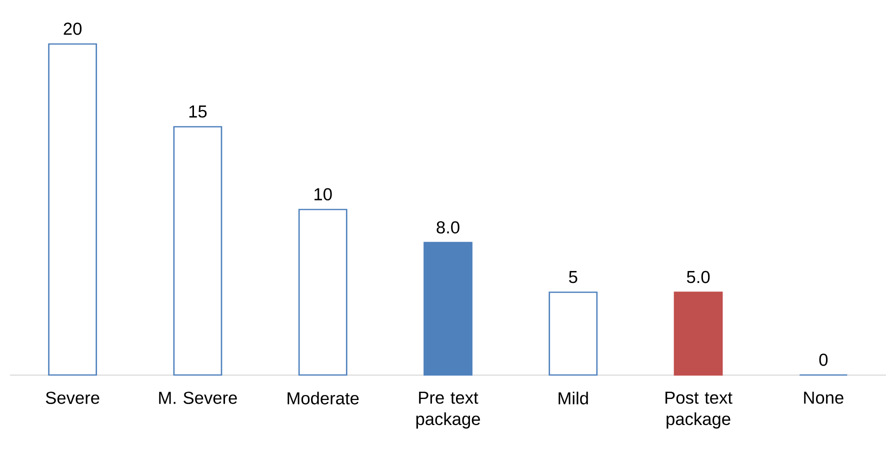 The image size is (886, 461). What do you see at coordinates (323, 194) in the screenshot?
I see `data-label: 10` at bounding box center [323, 194].